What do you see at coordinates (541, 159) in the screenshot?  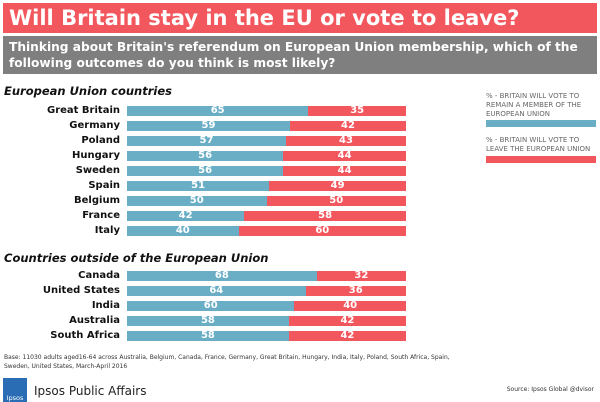 I see `legend-leave-swatch` at bounding box center [541, 159].